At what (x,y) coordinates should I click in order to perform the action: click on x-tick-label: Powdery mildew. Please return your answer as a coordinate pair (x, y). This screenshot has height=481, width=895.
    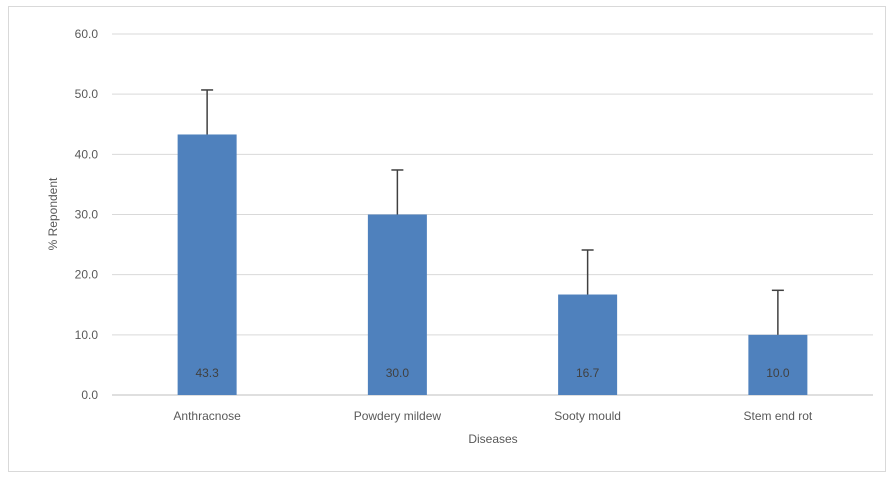
    Looking at the image, I should click on (398, 416).